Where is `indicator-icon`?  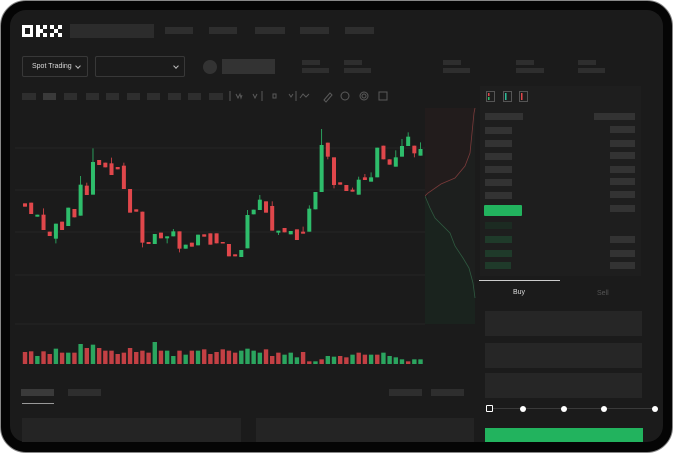 indicator-icon is located at coordinates (239, 96).